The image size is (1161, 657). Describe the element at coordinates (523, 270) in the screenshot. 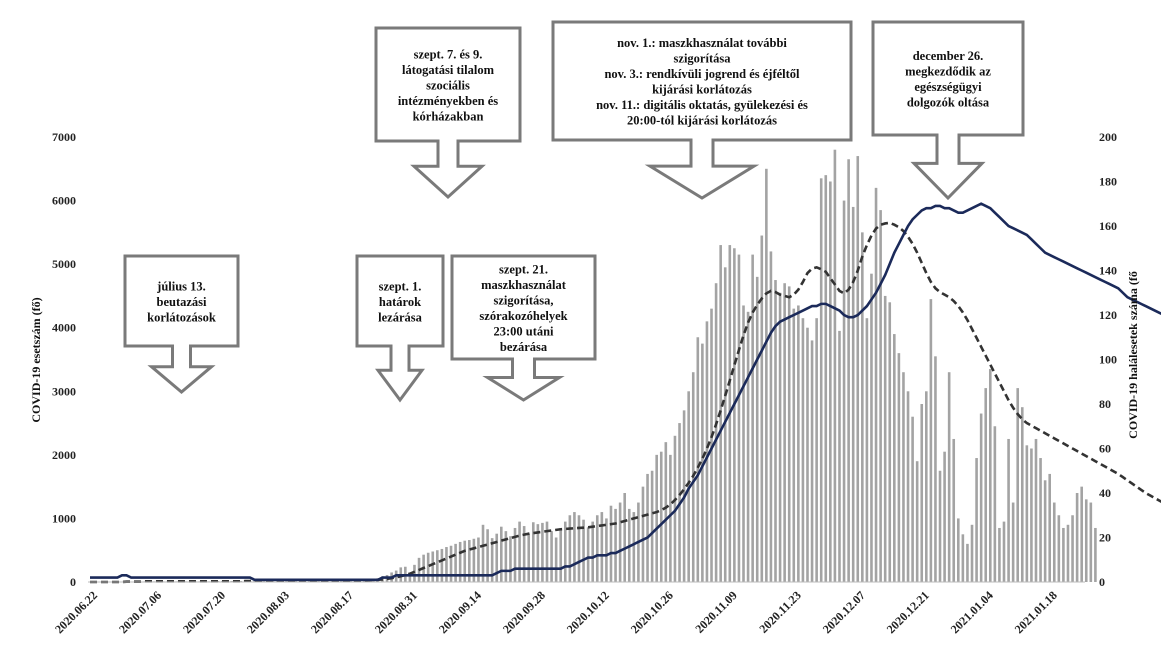

I see `callout-line: szept. 21.` at that location.